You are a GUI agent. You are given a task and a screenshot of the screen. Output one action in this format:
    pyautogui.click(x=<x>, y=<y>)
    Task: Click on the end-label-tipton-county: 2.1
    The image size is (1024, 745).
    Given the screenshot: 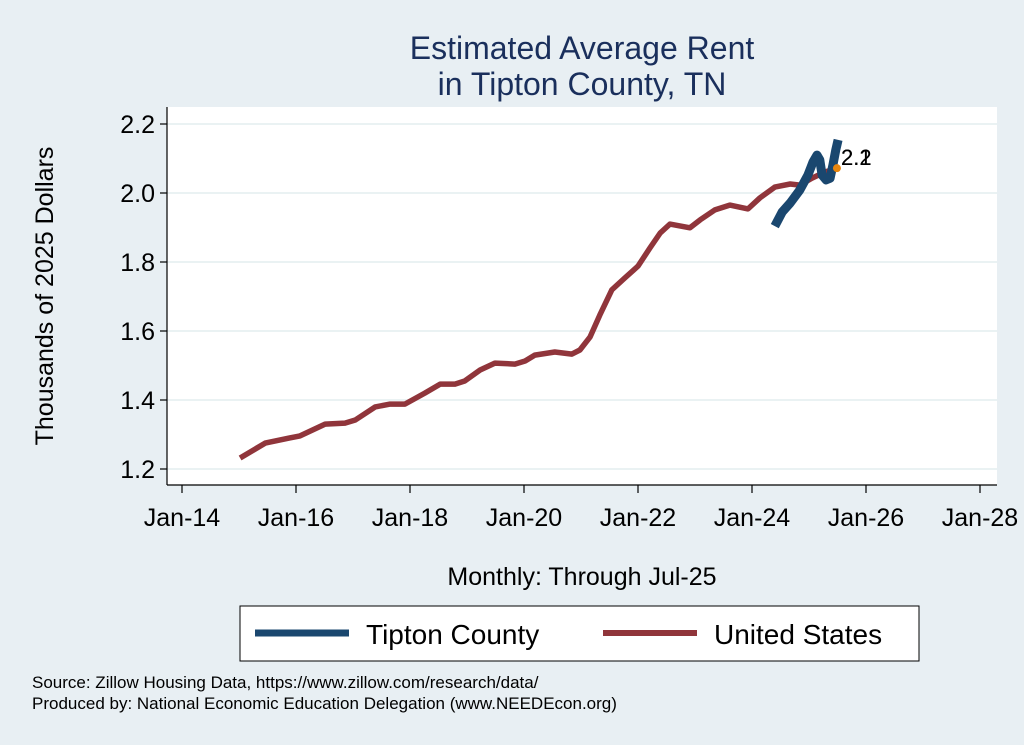 What is the action you would take?
    pyautogui.click(x=856, y=157)
    